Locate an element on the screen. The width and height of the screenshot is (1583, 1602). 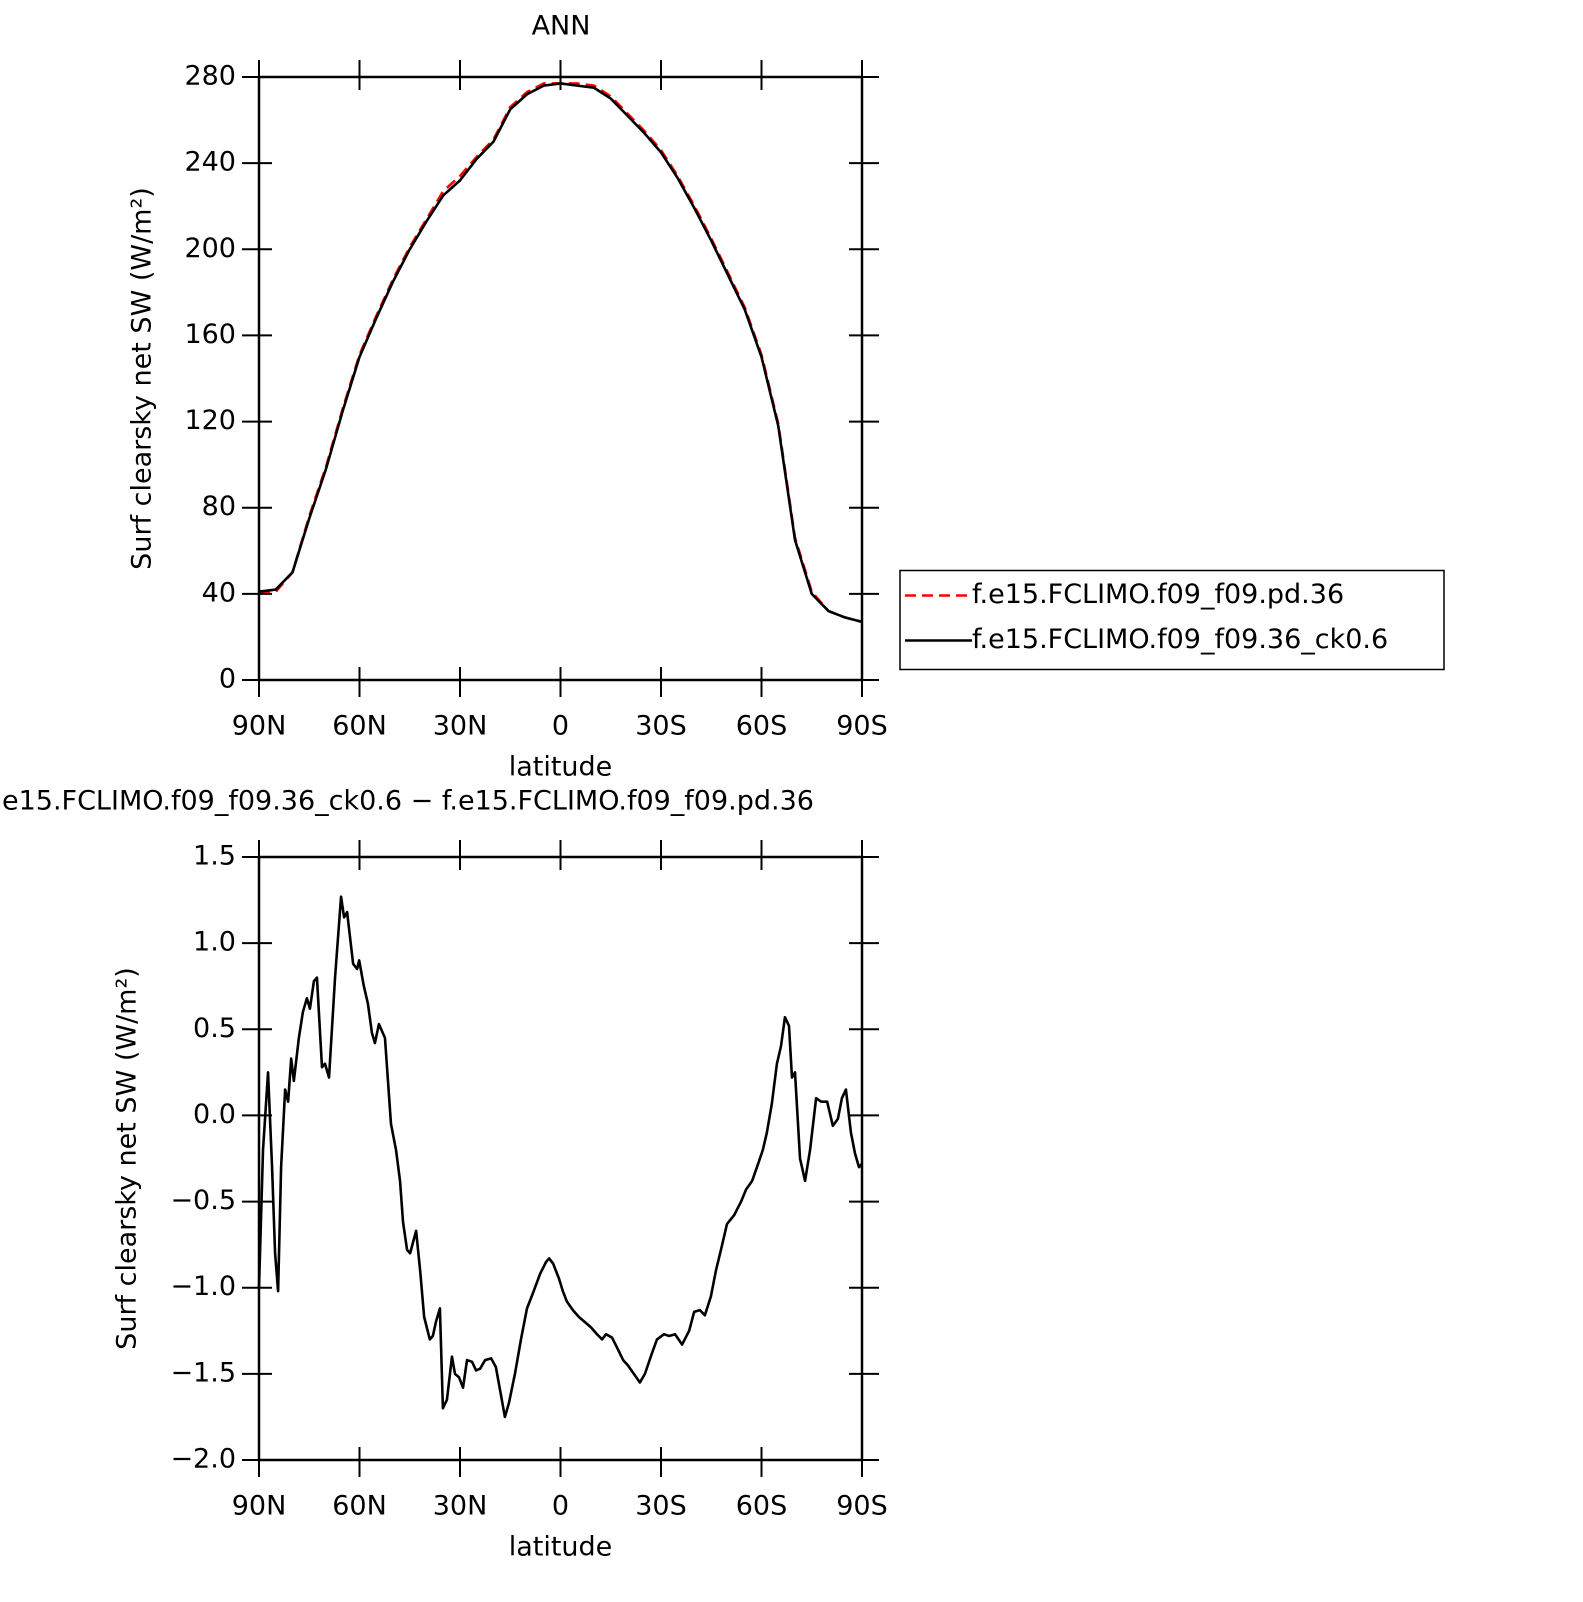
y-tick-label: −1.0 is located at coordinates (203, 1286).